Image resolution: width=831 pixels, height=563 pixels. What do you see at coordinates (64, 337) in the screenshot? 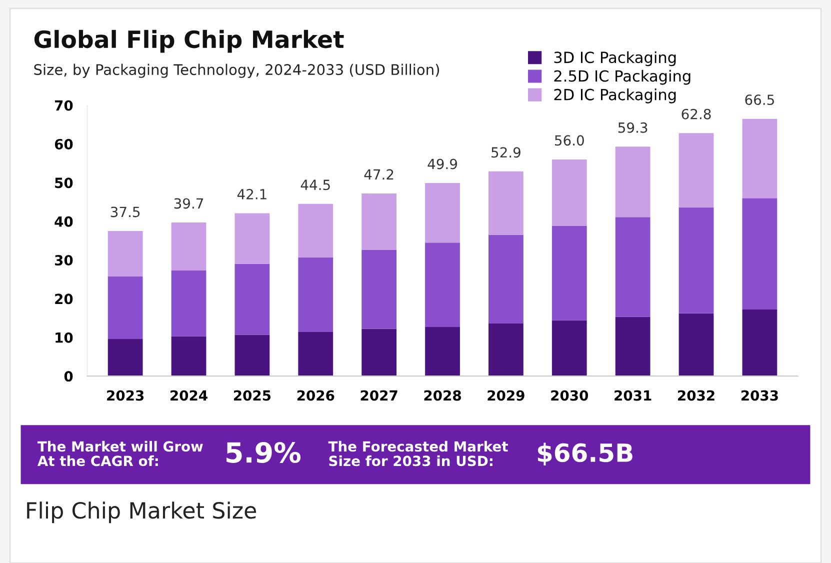
I see `y-tick-label: 10` at bounding box center [64, 337].